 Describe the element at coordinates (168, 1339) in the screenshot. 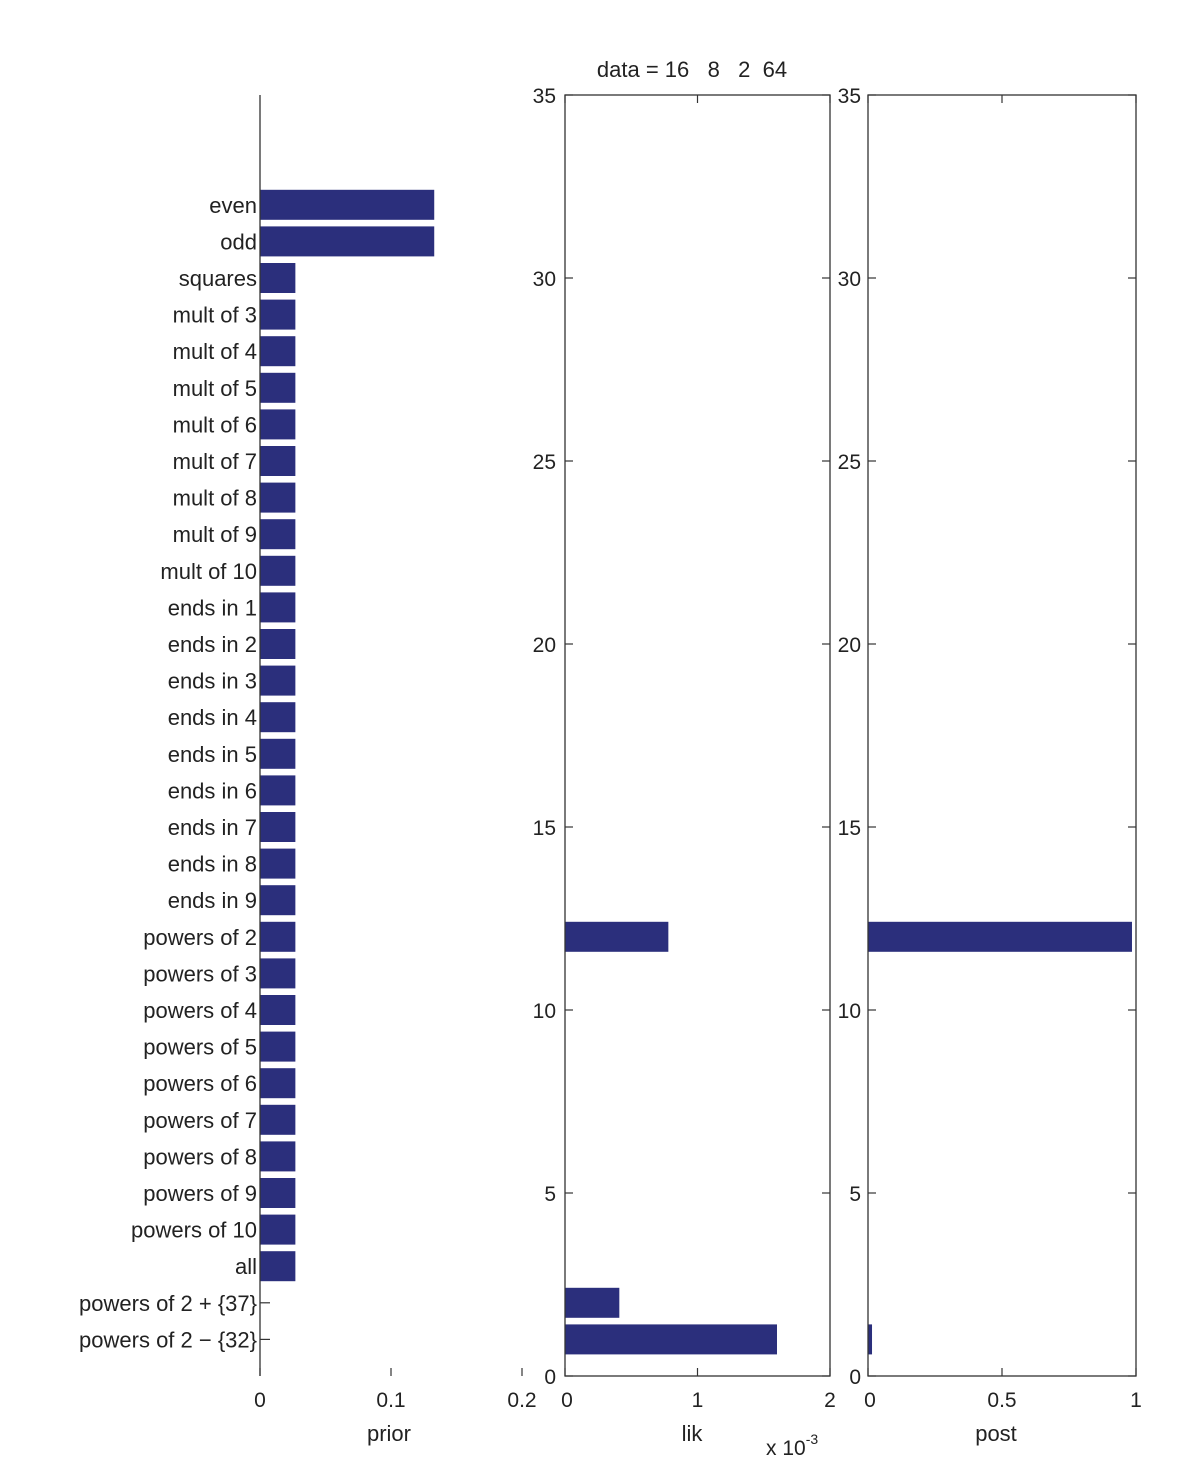

I see `prior-category-label: powers of 2 − {32}` at that location.